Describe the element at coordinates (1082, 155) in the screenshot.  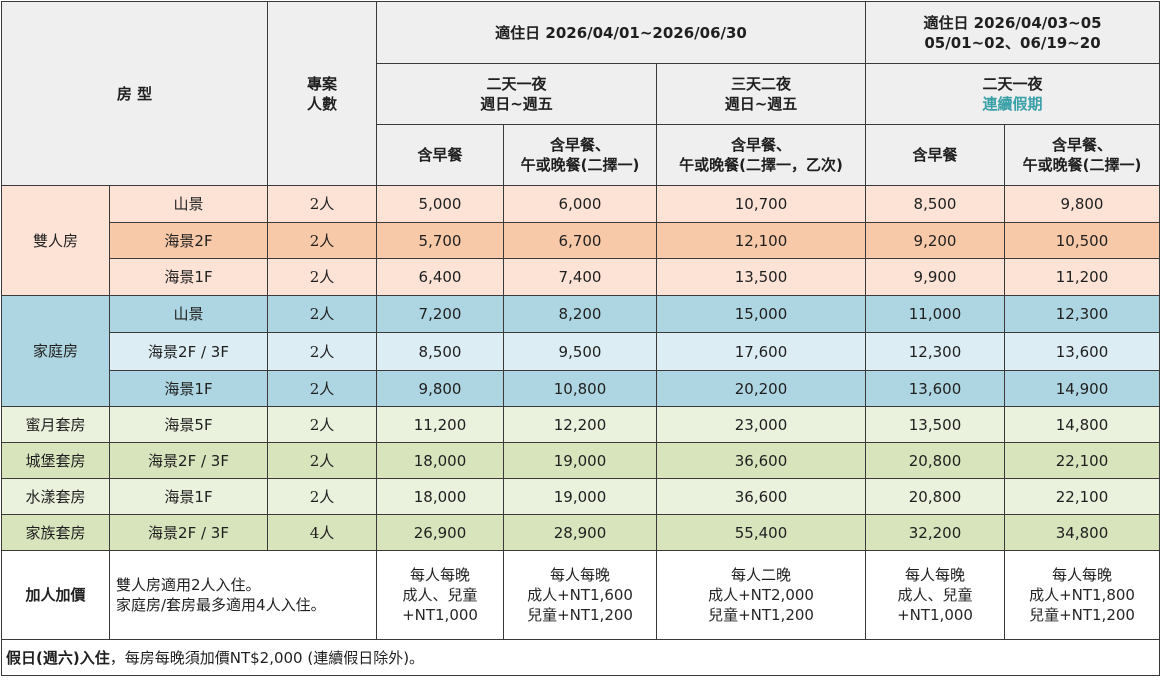
I see `opt-meal-a-header: 含早餐、 午或晚餐(二擇一)` at that location.